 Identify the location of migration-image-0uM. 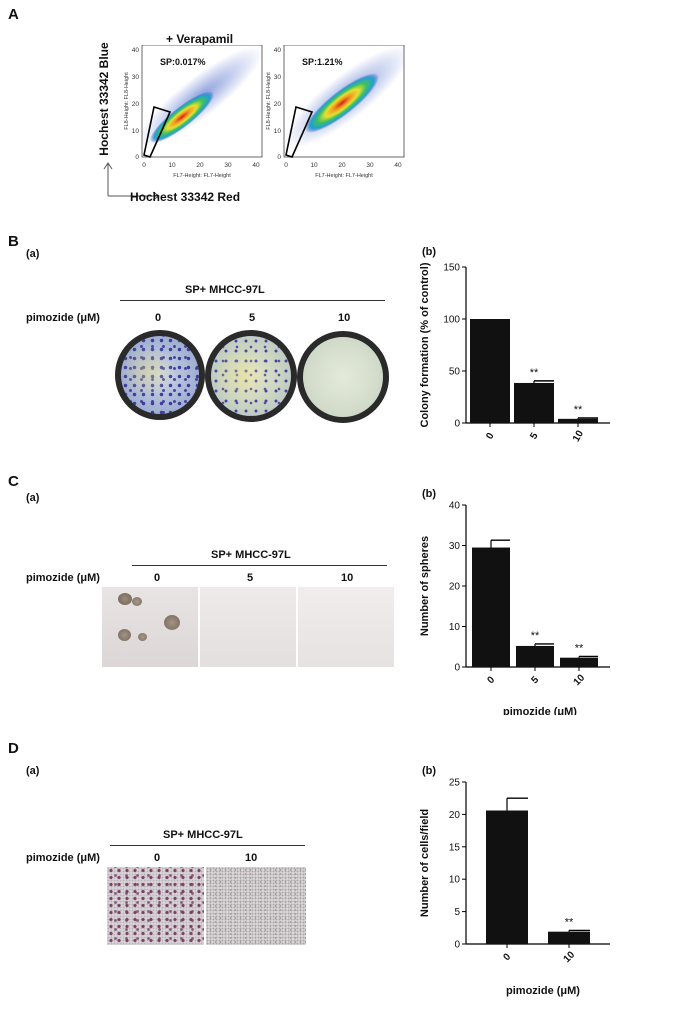
(155, 906).